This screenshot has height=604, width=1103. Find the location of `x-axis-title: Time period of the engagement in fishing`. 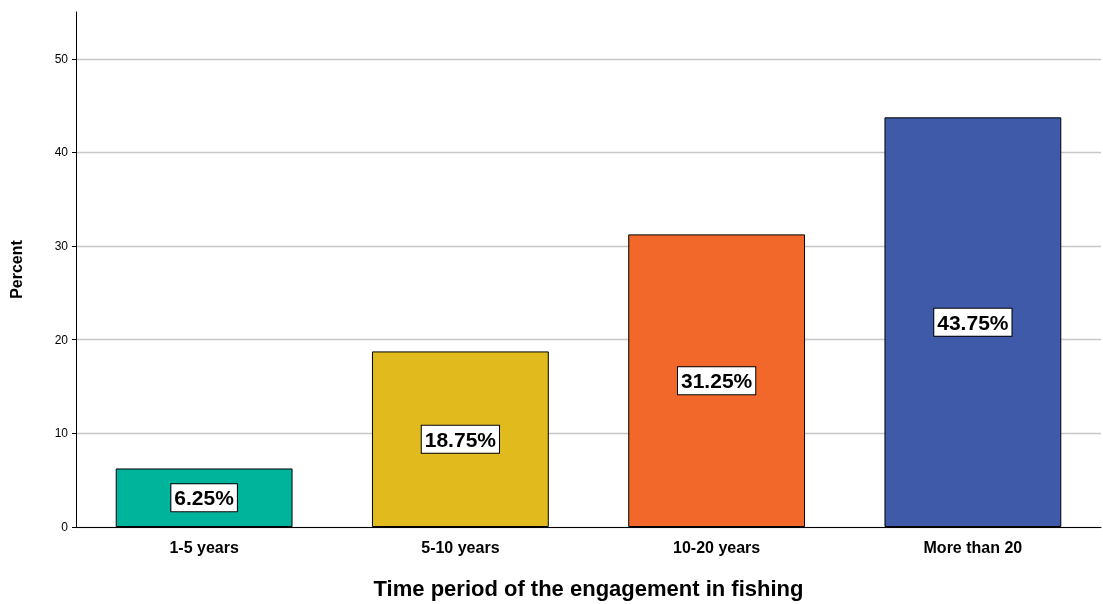

x-axis-title: Time period of the engagement in fishing is located at coordinates (588, 588).